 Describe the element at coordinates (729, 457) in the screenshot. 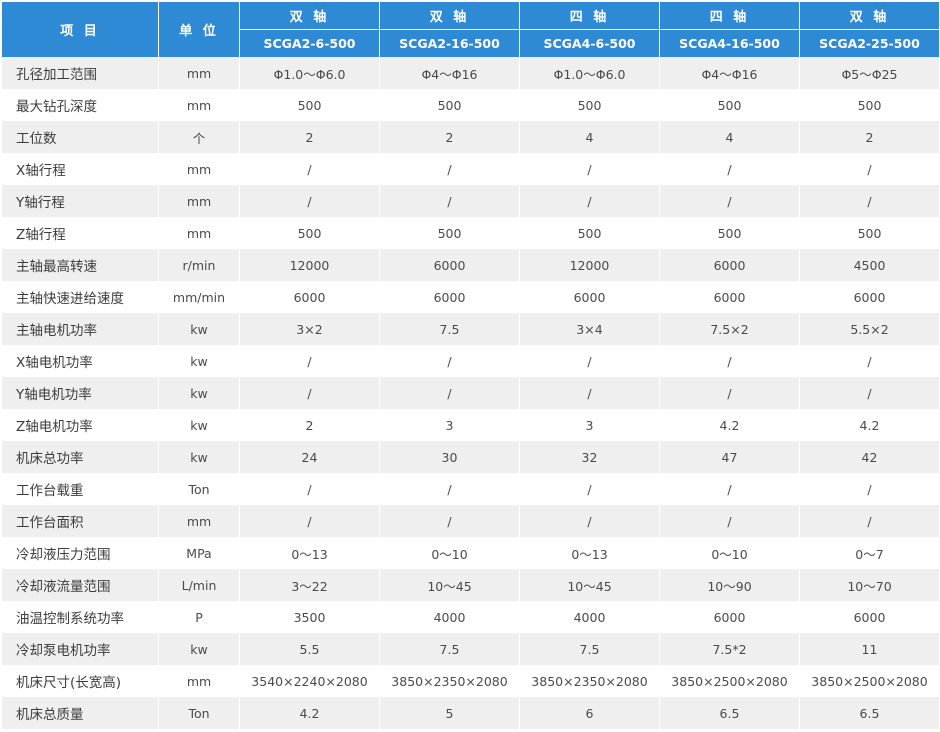

I see `spec-value: 47` at that location.